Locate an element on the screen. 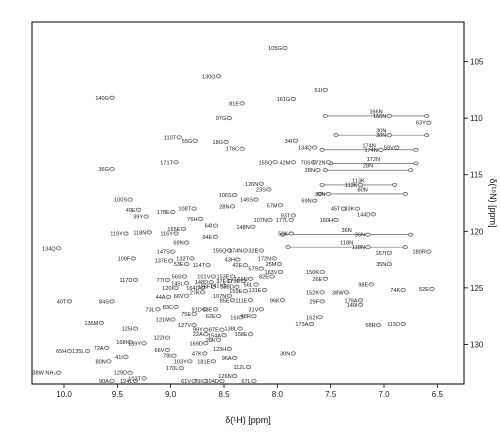 The width and height of the screenshot is (500, 444). peak-label: 121M is located at coordinates (163, 321).